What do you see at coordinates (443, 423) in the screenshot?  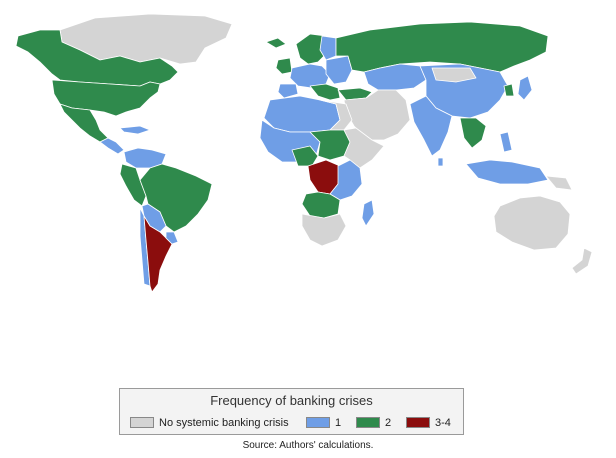 I see `legend-label-3-4: 3-4` at bounding box center [443, 423].